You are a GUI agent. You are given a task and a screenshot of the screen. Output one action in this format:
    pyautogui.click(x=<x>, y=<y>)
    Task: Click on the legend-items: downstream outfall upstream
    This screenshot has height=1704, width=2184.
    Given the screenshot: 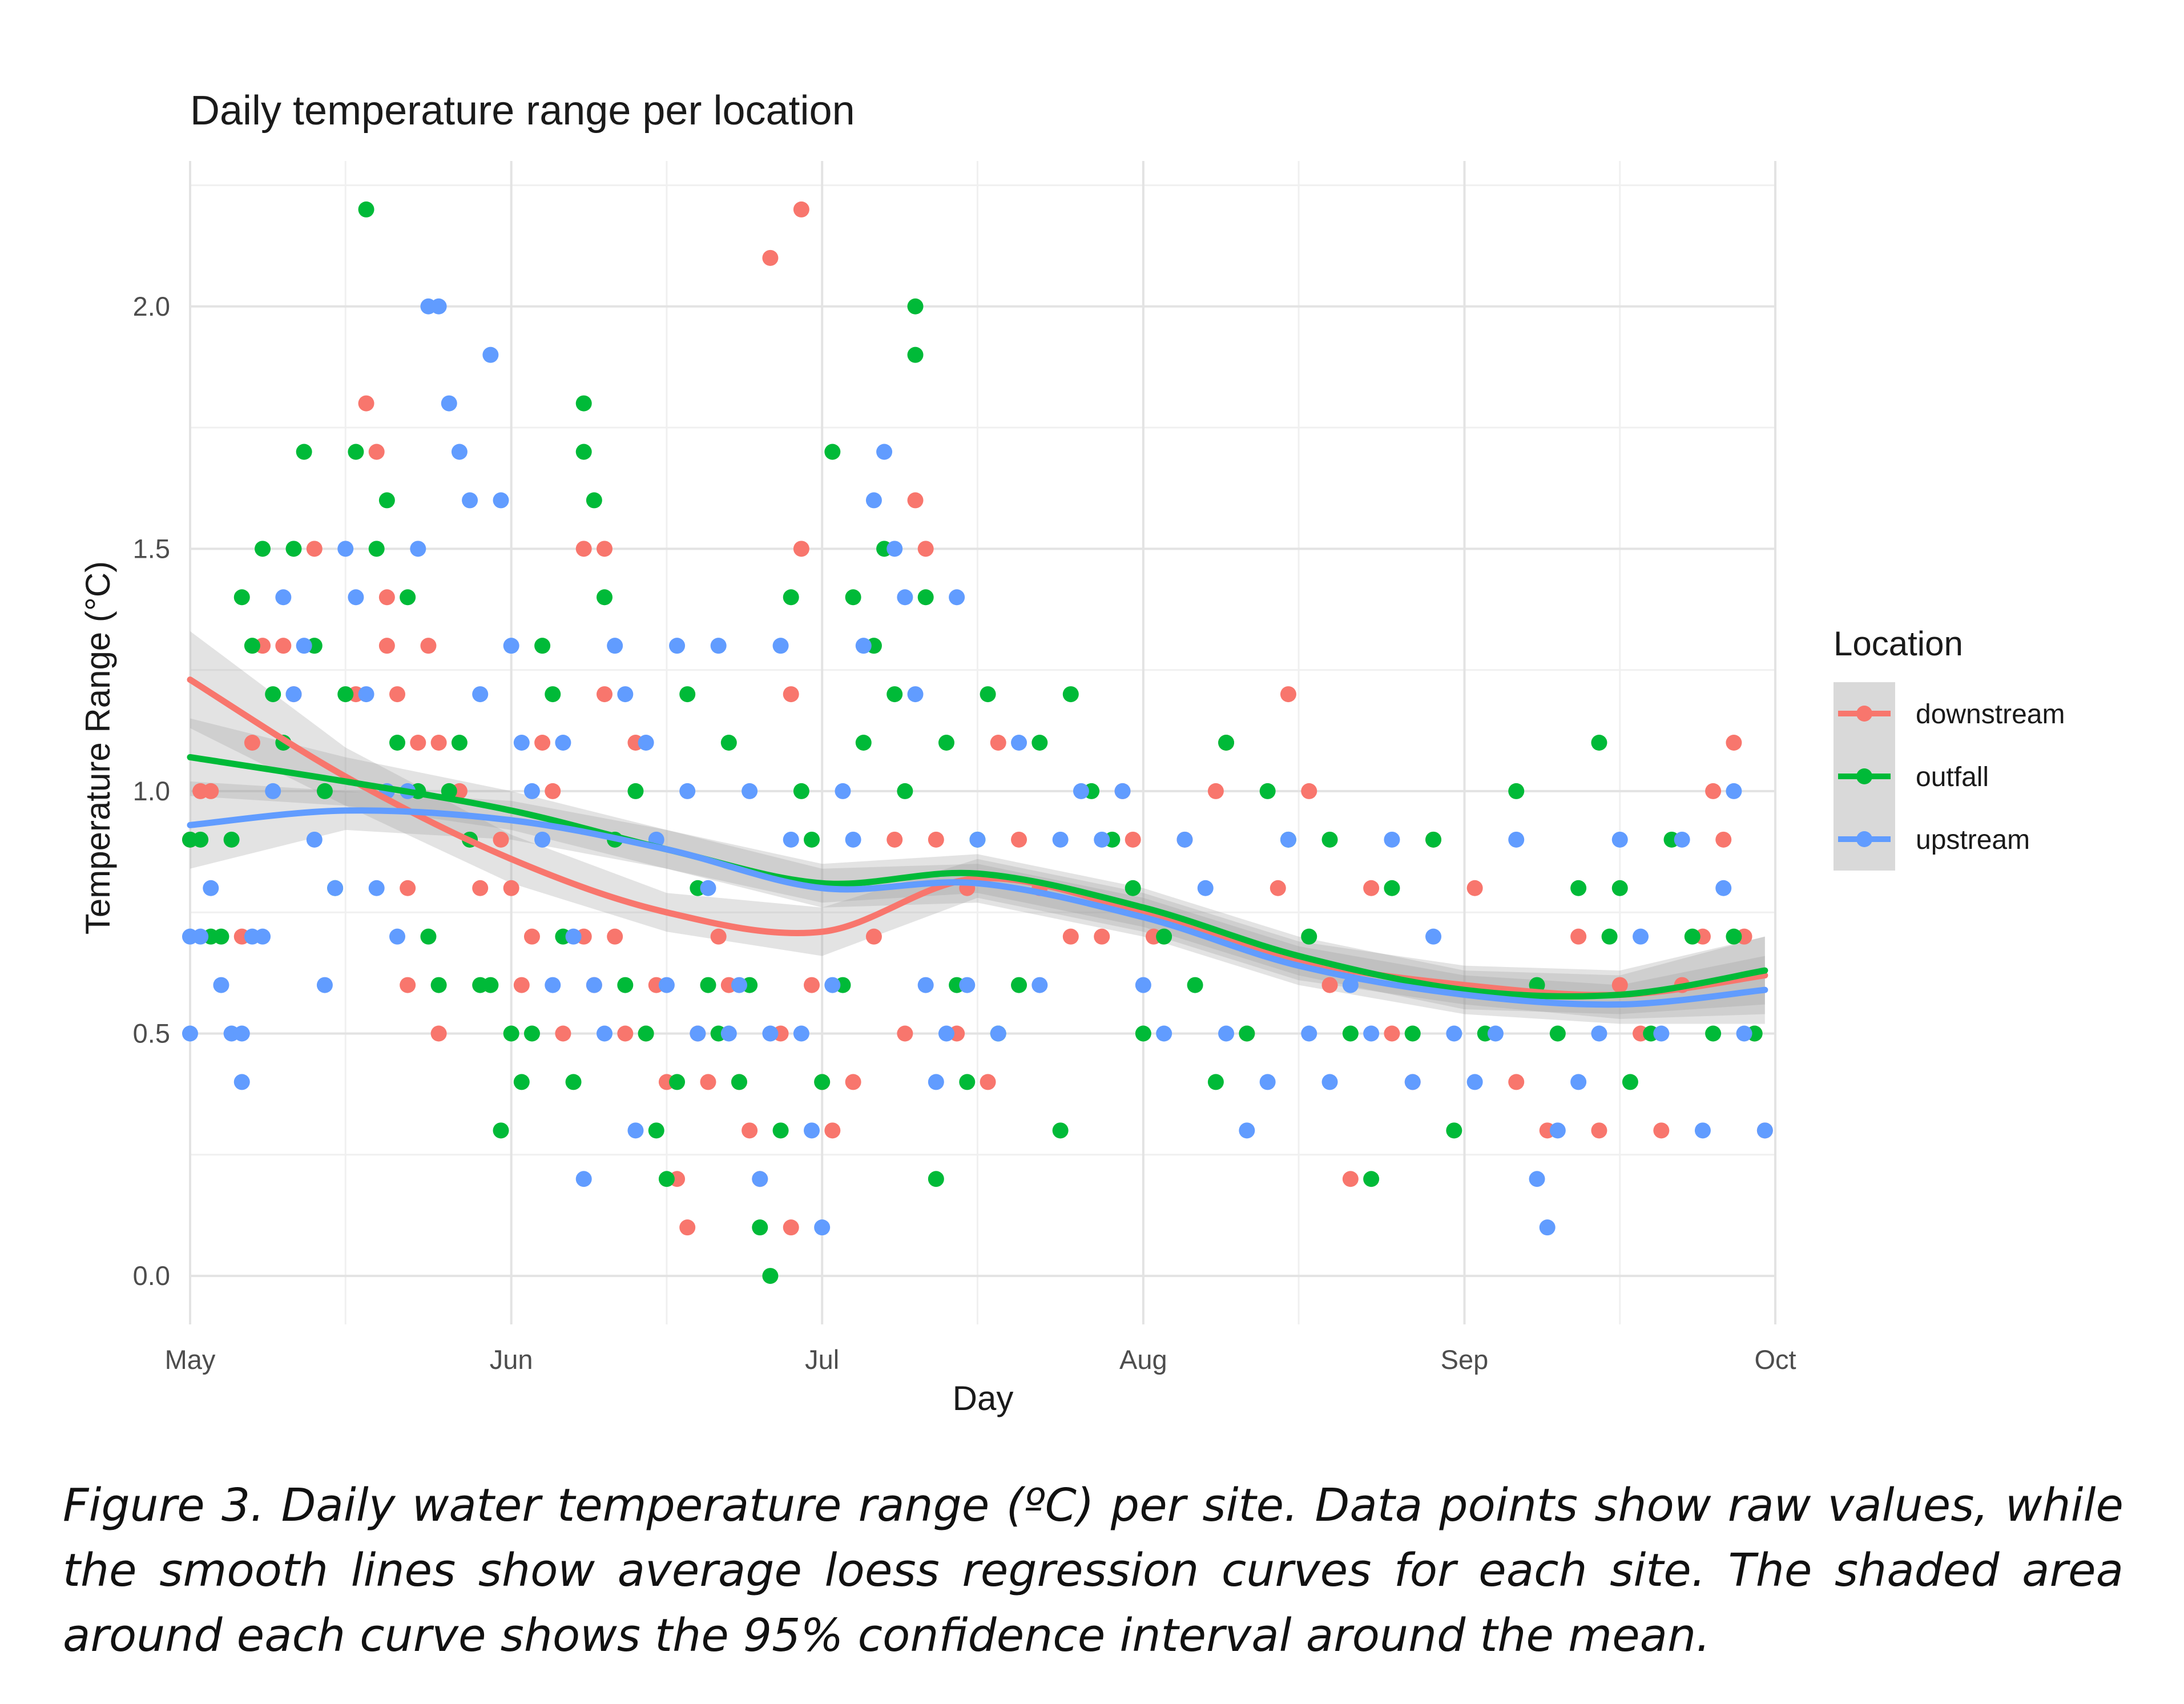 What is the action you would take?
    pyautogui.click(x=1949, y=776)
    